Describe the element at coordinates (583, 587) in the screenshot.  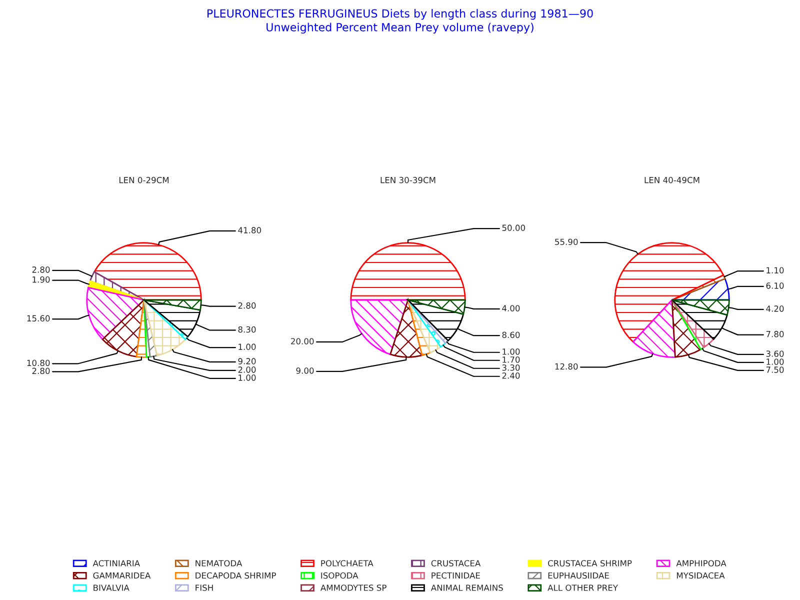
I see `legend-label: ALL OTHER PREY` at that location.